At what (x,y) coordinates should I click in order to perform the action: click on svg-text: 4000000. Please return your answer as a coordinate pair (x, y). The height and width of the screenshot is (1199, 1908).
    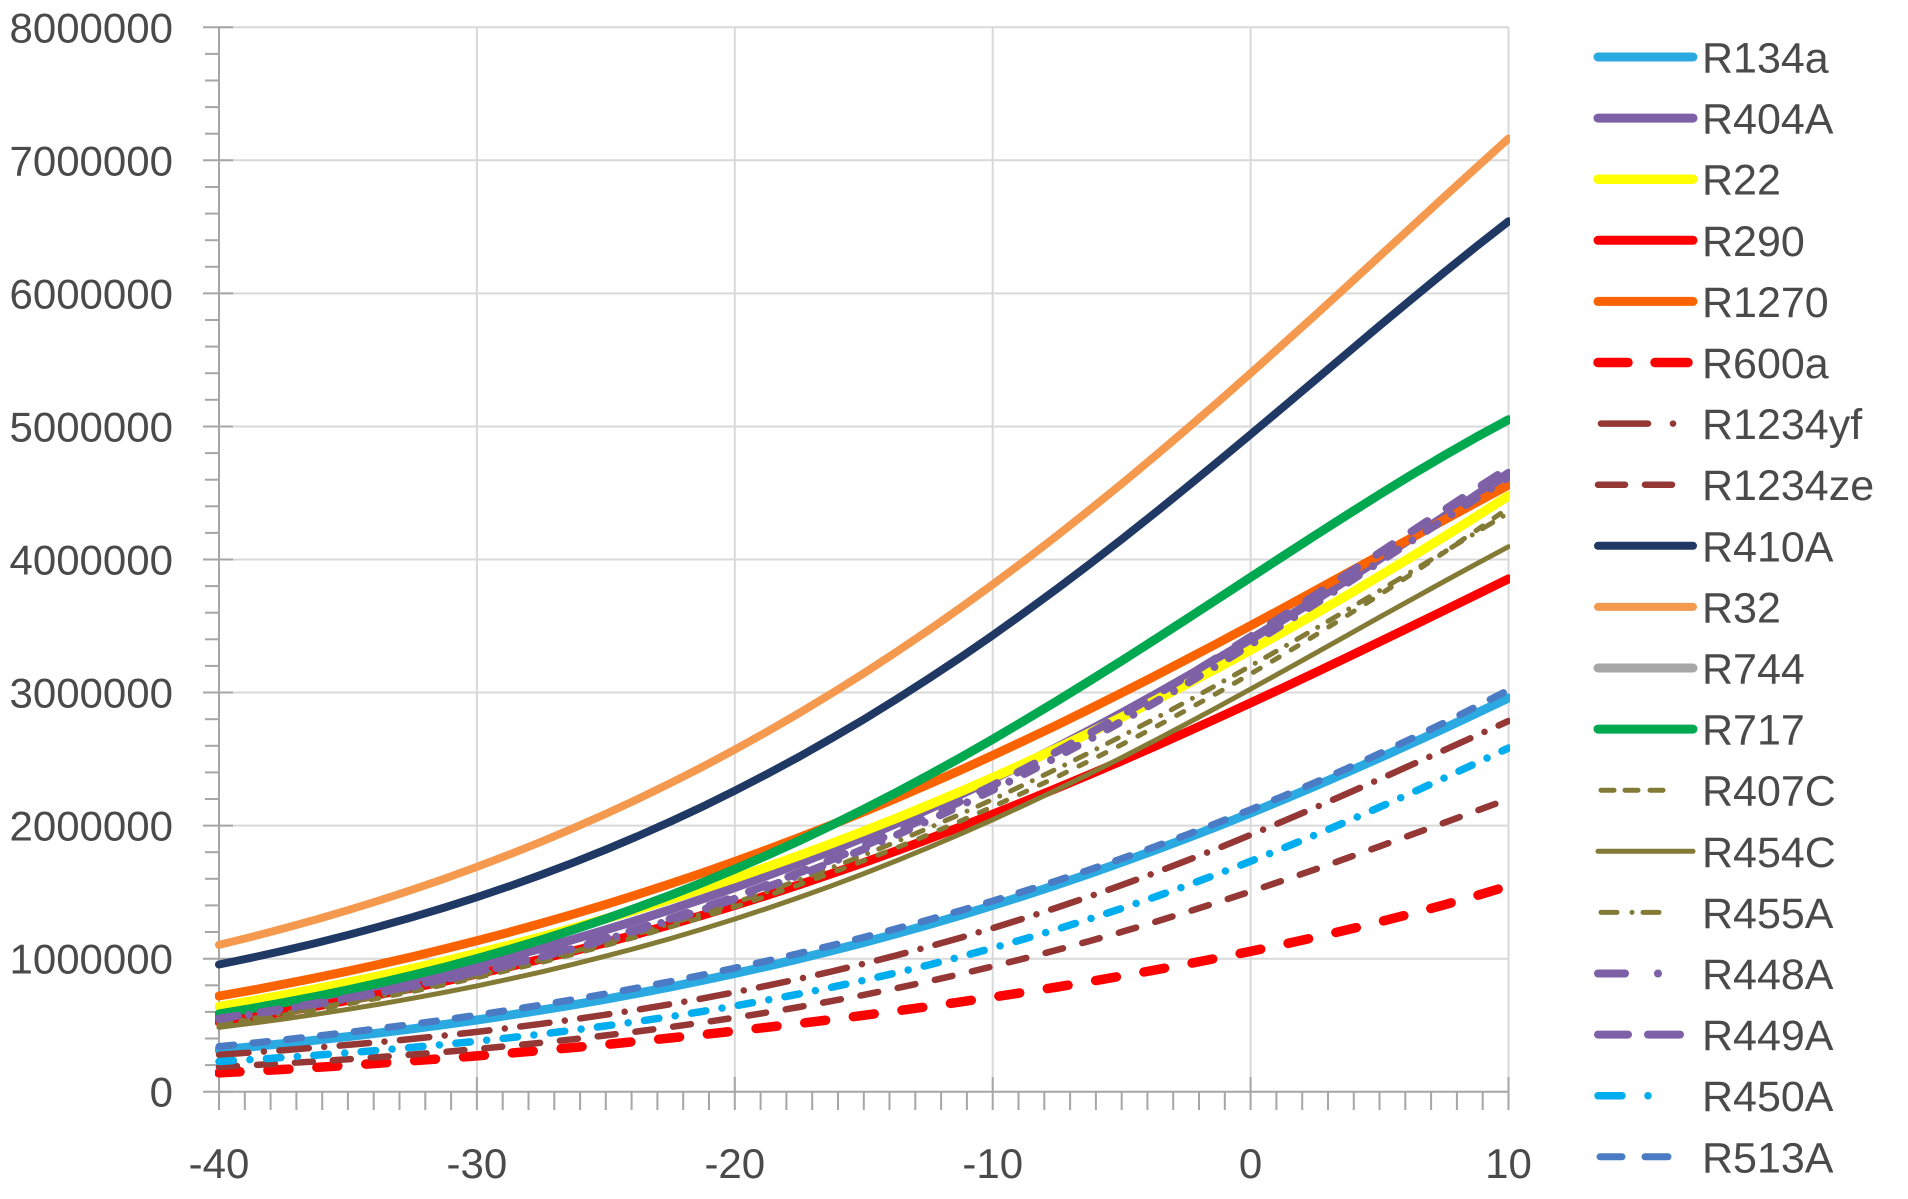
    Looking at the image, I should click on (91, 560).